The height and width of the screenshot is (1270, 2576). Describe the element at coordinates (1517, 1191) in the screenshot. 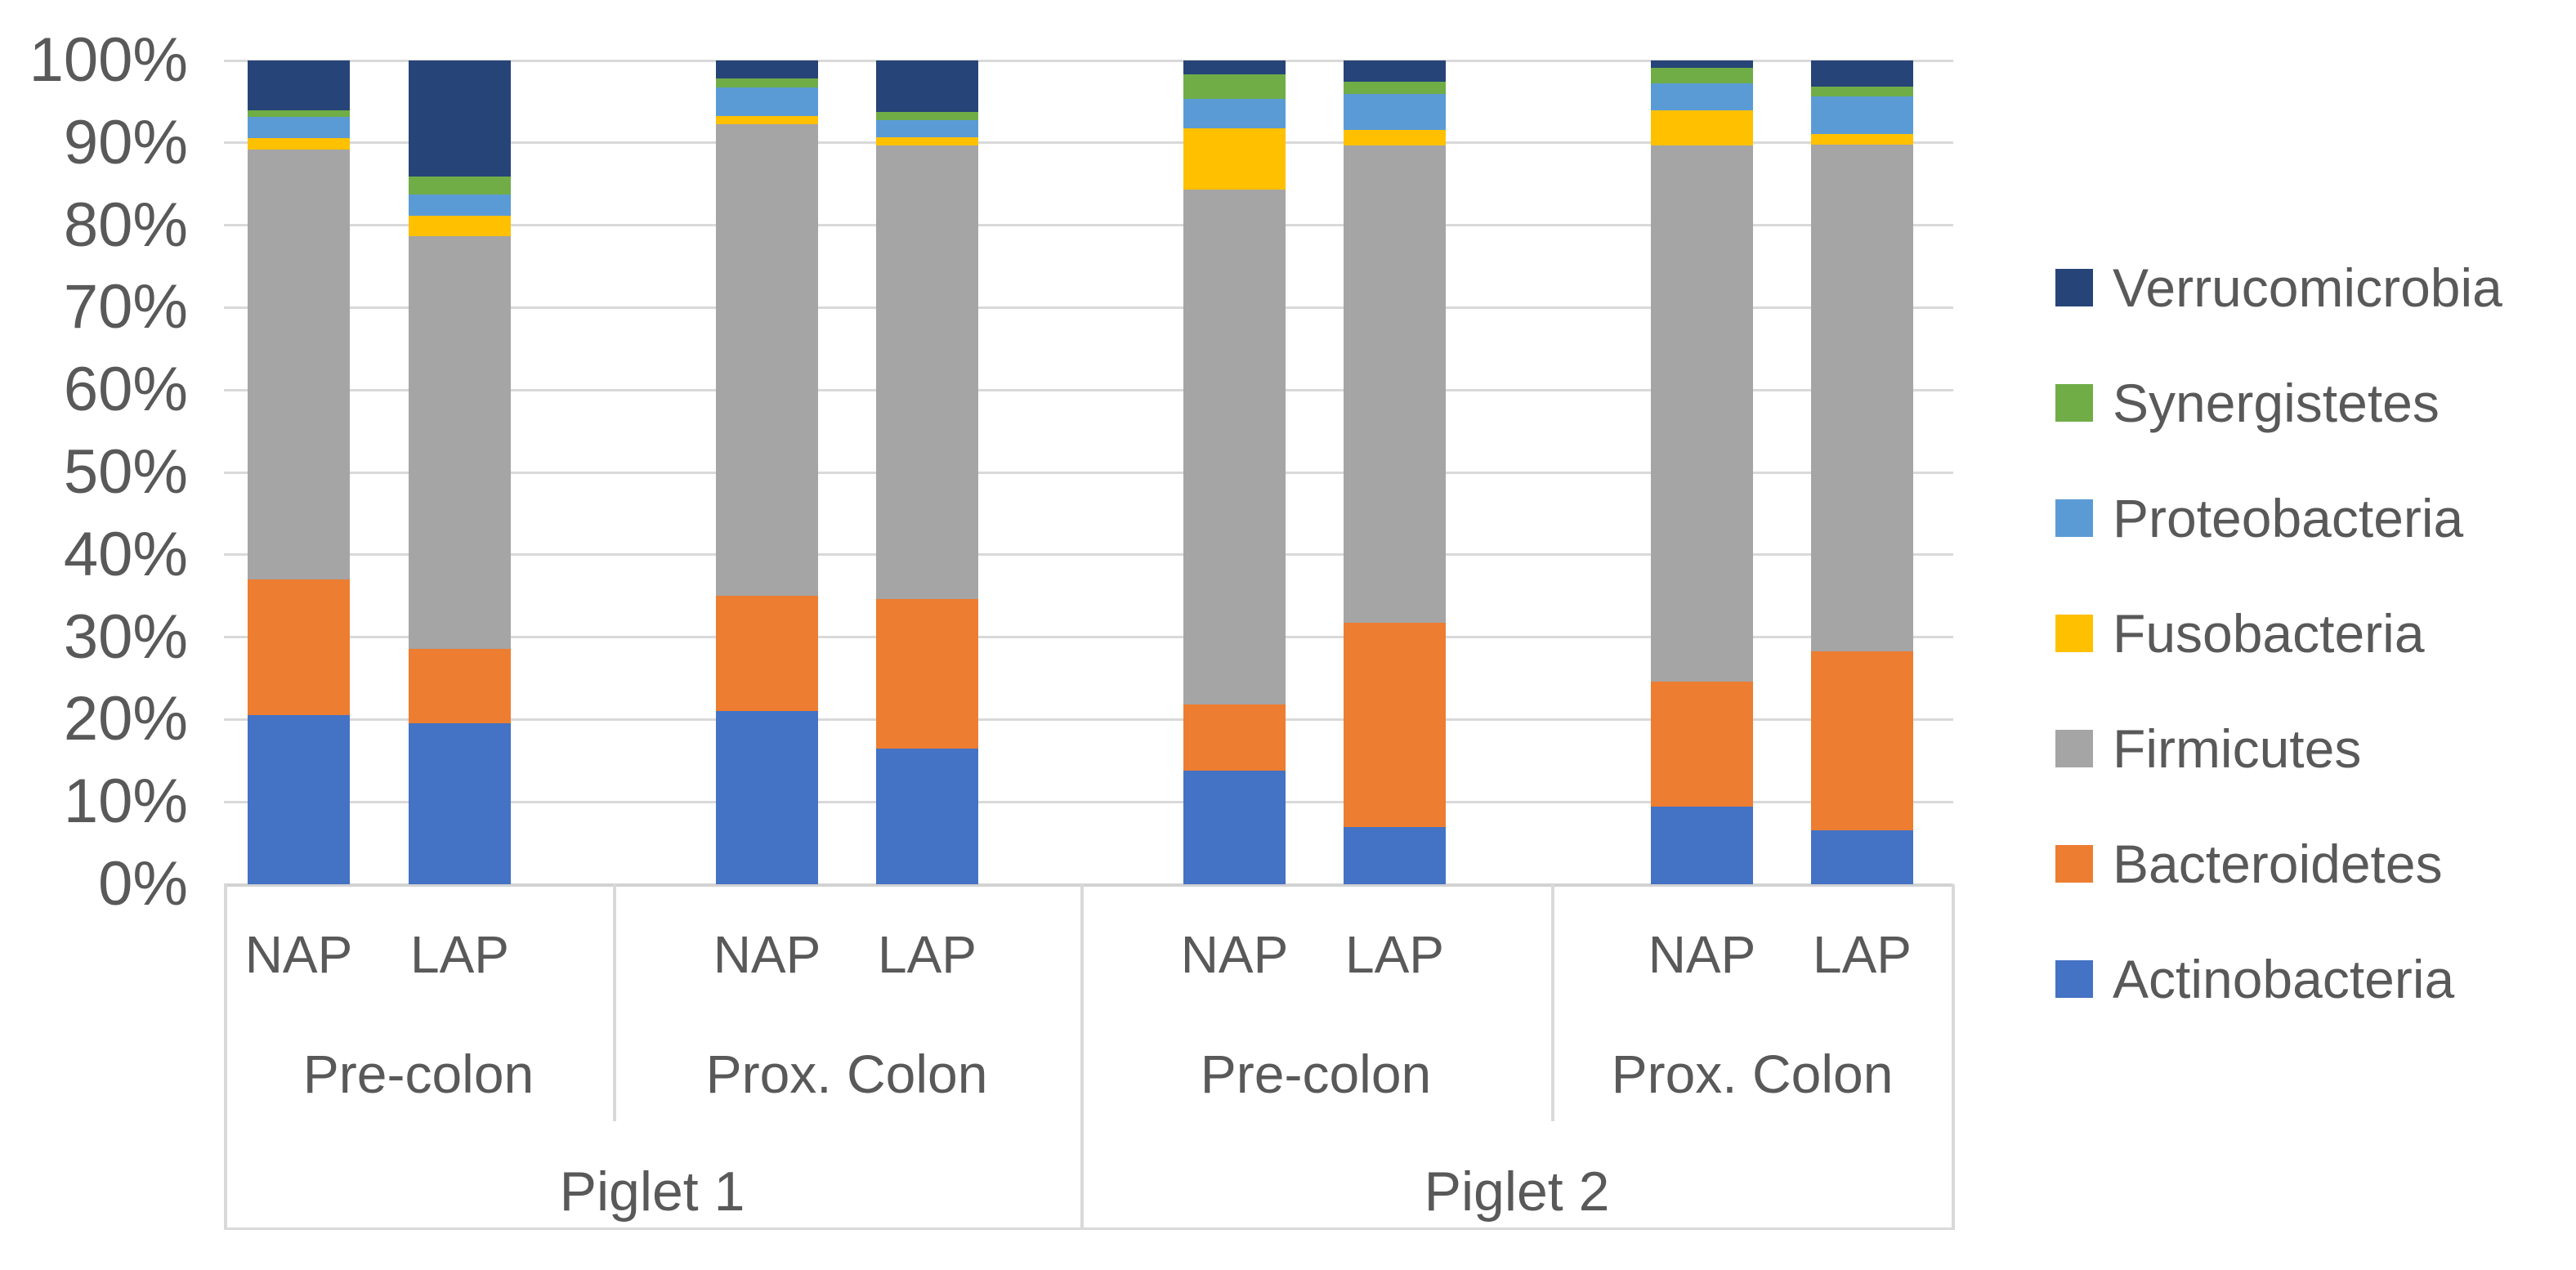

I see `category-label-piglet: Piglet 2` at that location.